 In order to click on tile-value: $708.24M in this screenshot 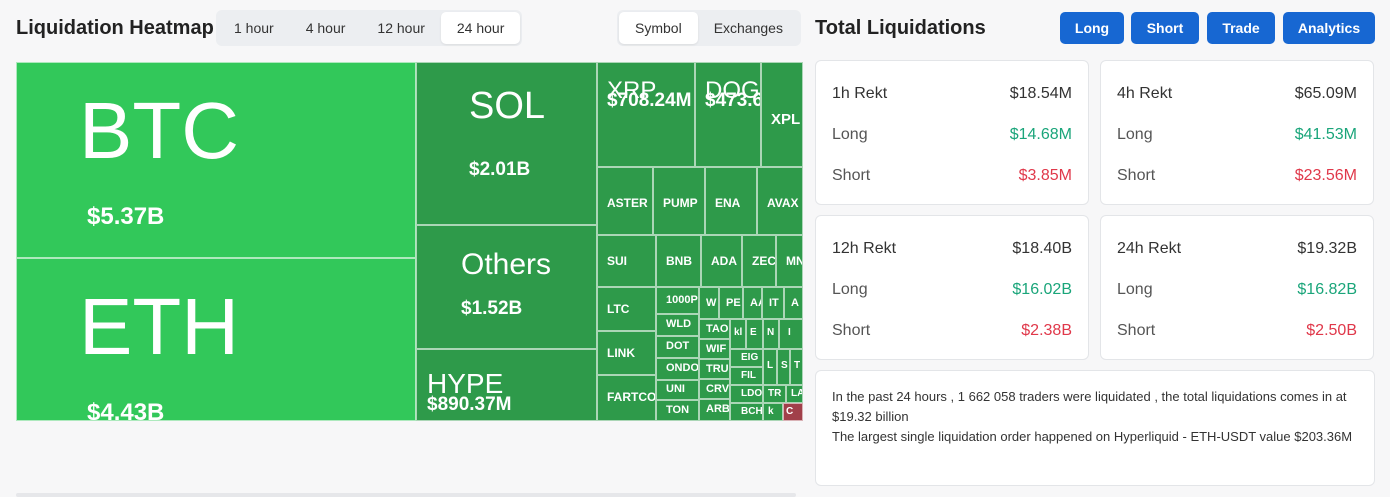, I will do `click(649, 100)`.